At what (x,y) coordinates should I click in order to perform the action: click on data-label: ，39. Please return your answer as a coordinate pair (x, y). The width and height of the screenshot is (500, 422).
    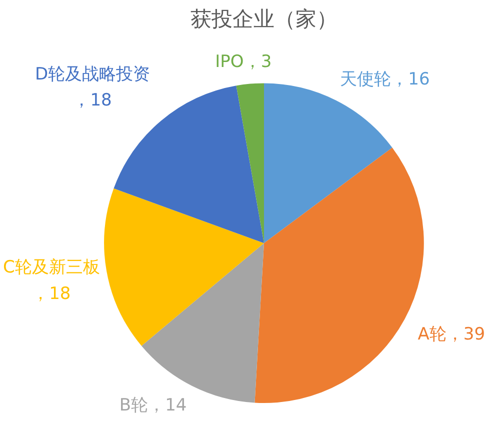
    Looking at the image, I should click on (466, 334).